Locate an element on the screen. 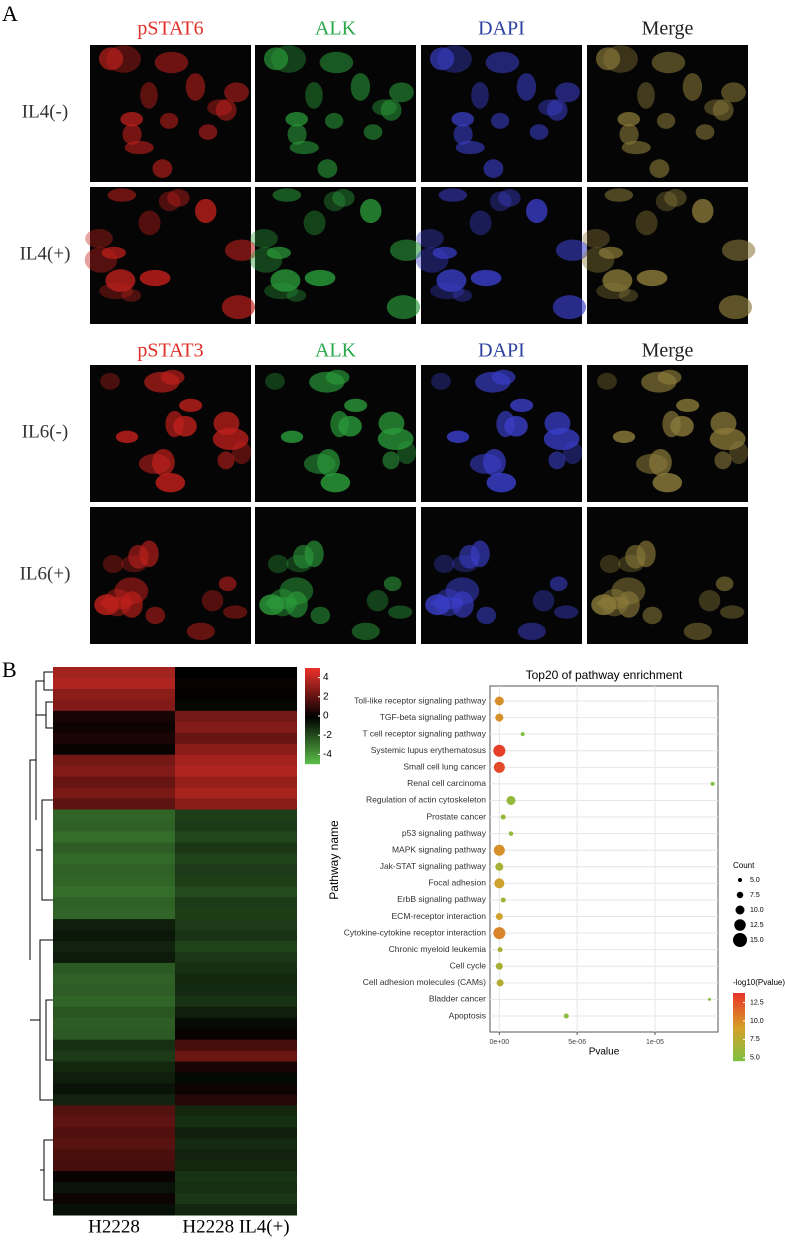 This screenshot has width=785, height=1245. channel-label: DAPI is located at coordinates (501, 29).